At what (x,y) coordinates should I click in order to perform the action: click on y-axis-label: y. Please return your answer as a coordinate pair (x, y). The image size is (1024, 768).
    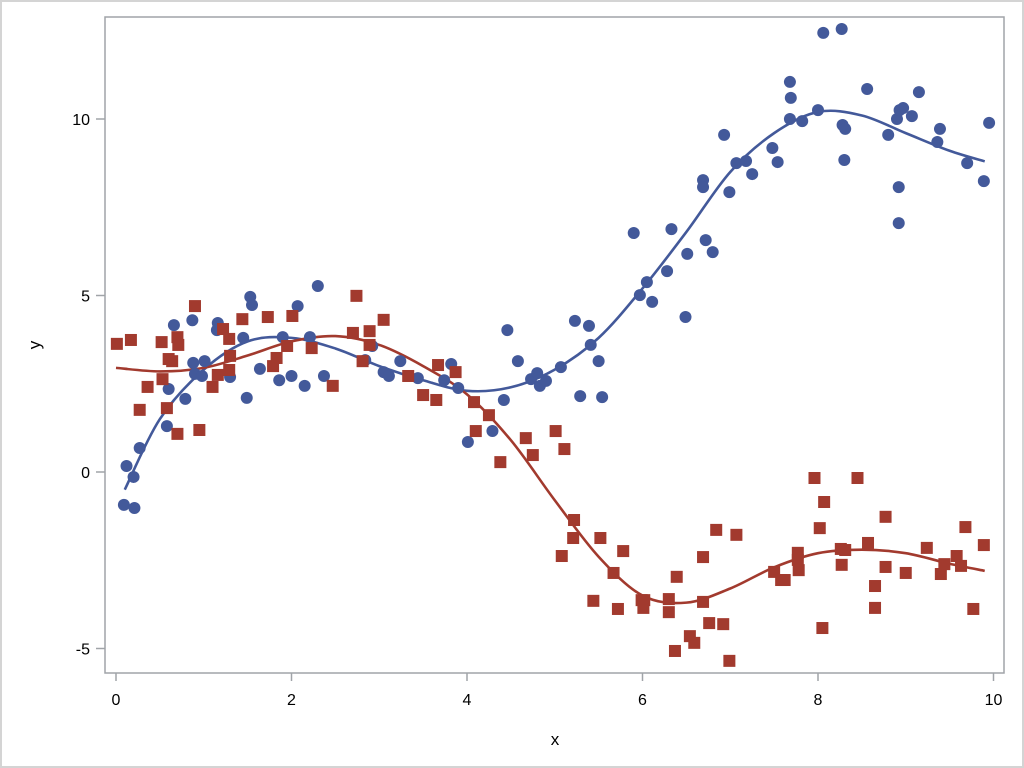
    Looking at the image, I should click on (34, 344).